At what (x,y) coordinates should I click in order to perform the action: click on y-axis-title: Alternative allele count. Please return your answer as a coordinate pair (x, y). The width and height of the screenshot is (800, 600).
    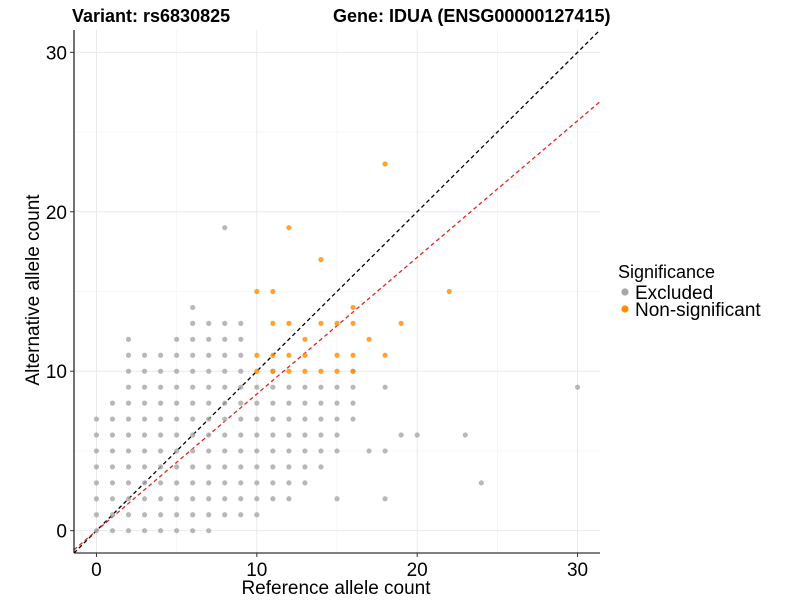
    Looking at the image, I should click on (33, 290).